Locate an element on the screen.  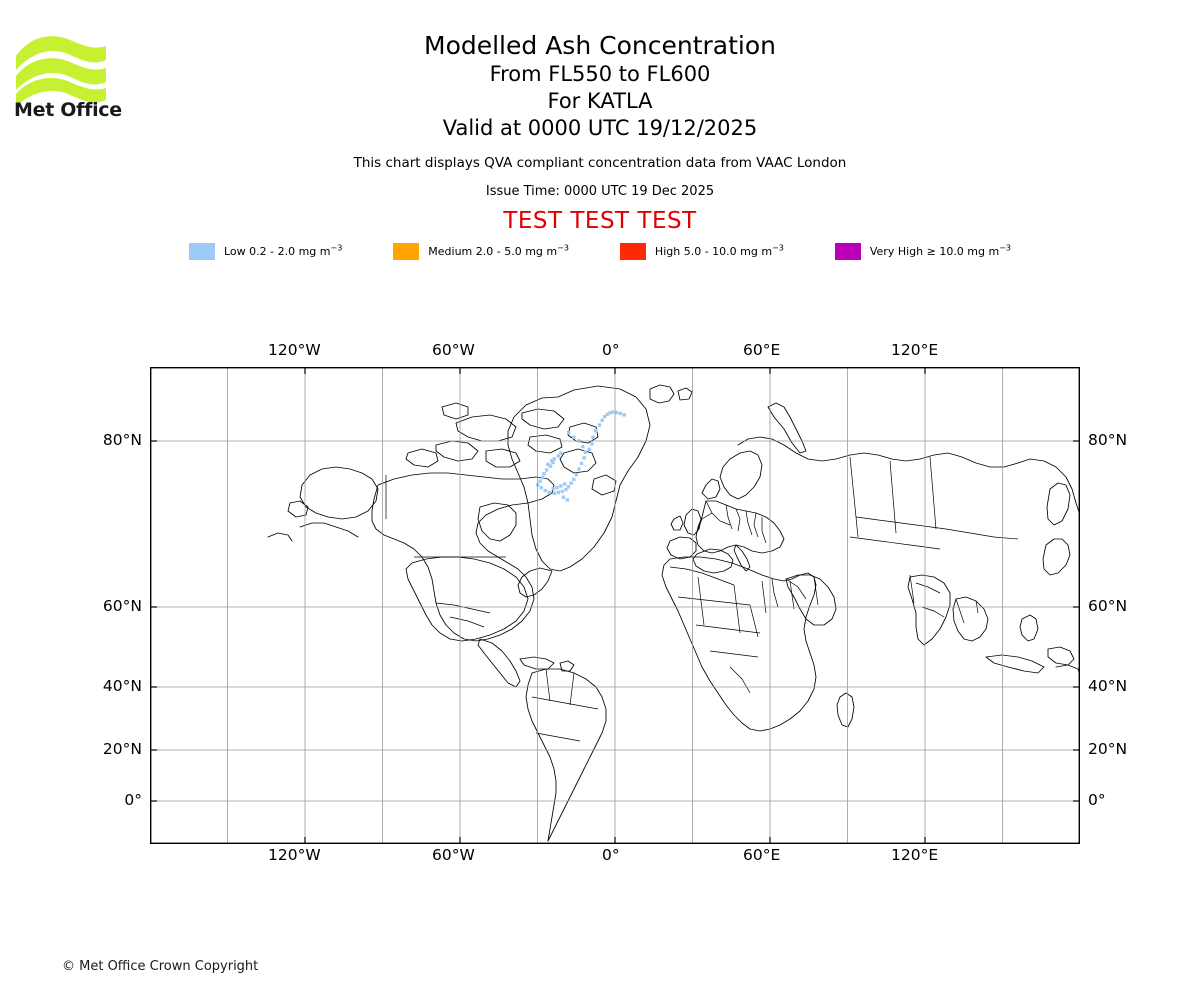
y-tick-right-40n: 40°N is located at coordinates (1108, 686).